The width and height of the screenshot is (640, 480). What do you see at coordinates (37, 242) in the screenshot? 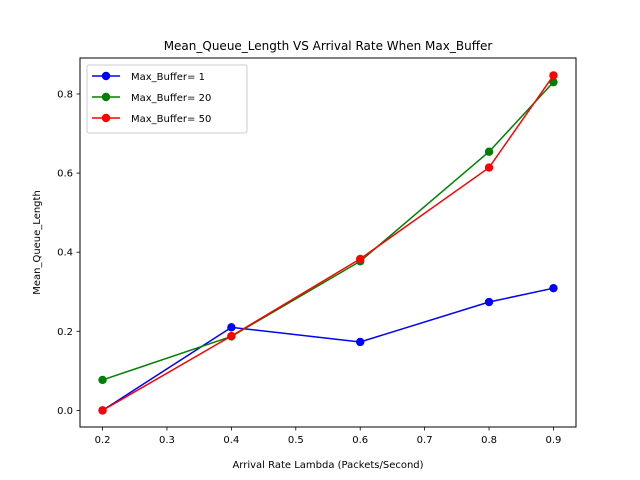
I see `y-axis-label: Mean_Queue_Length` at bounding box center [37, 242].